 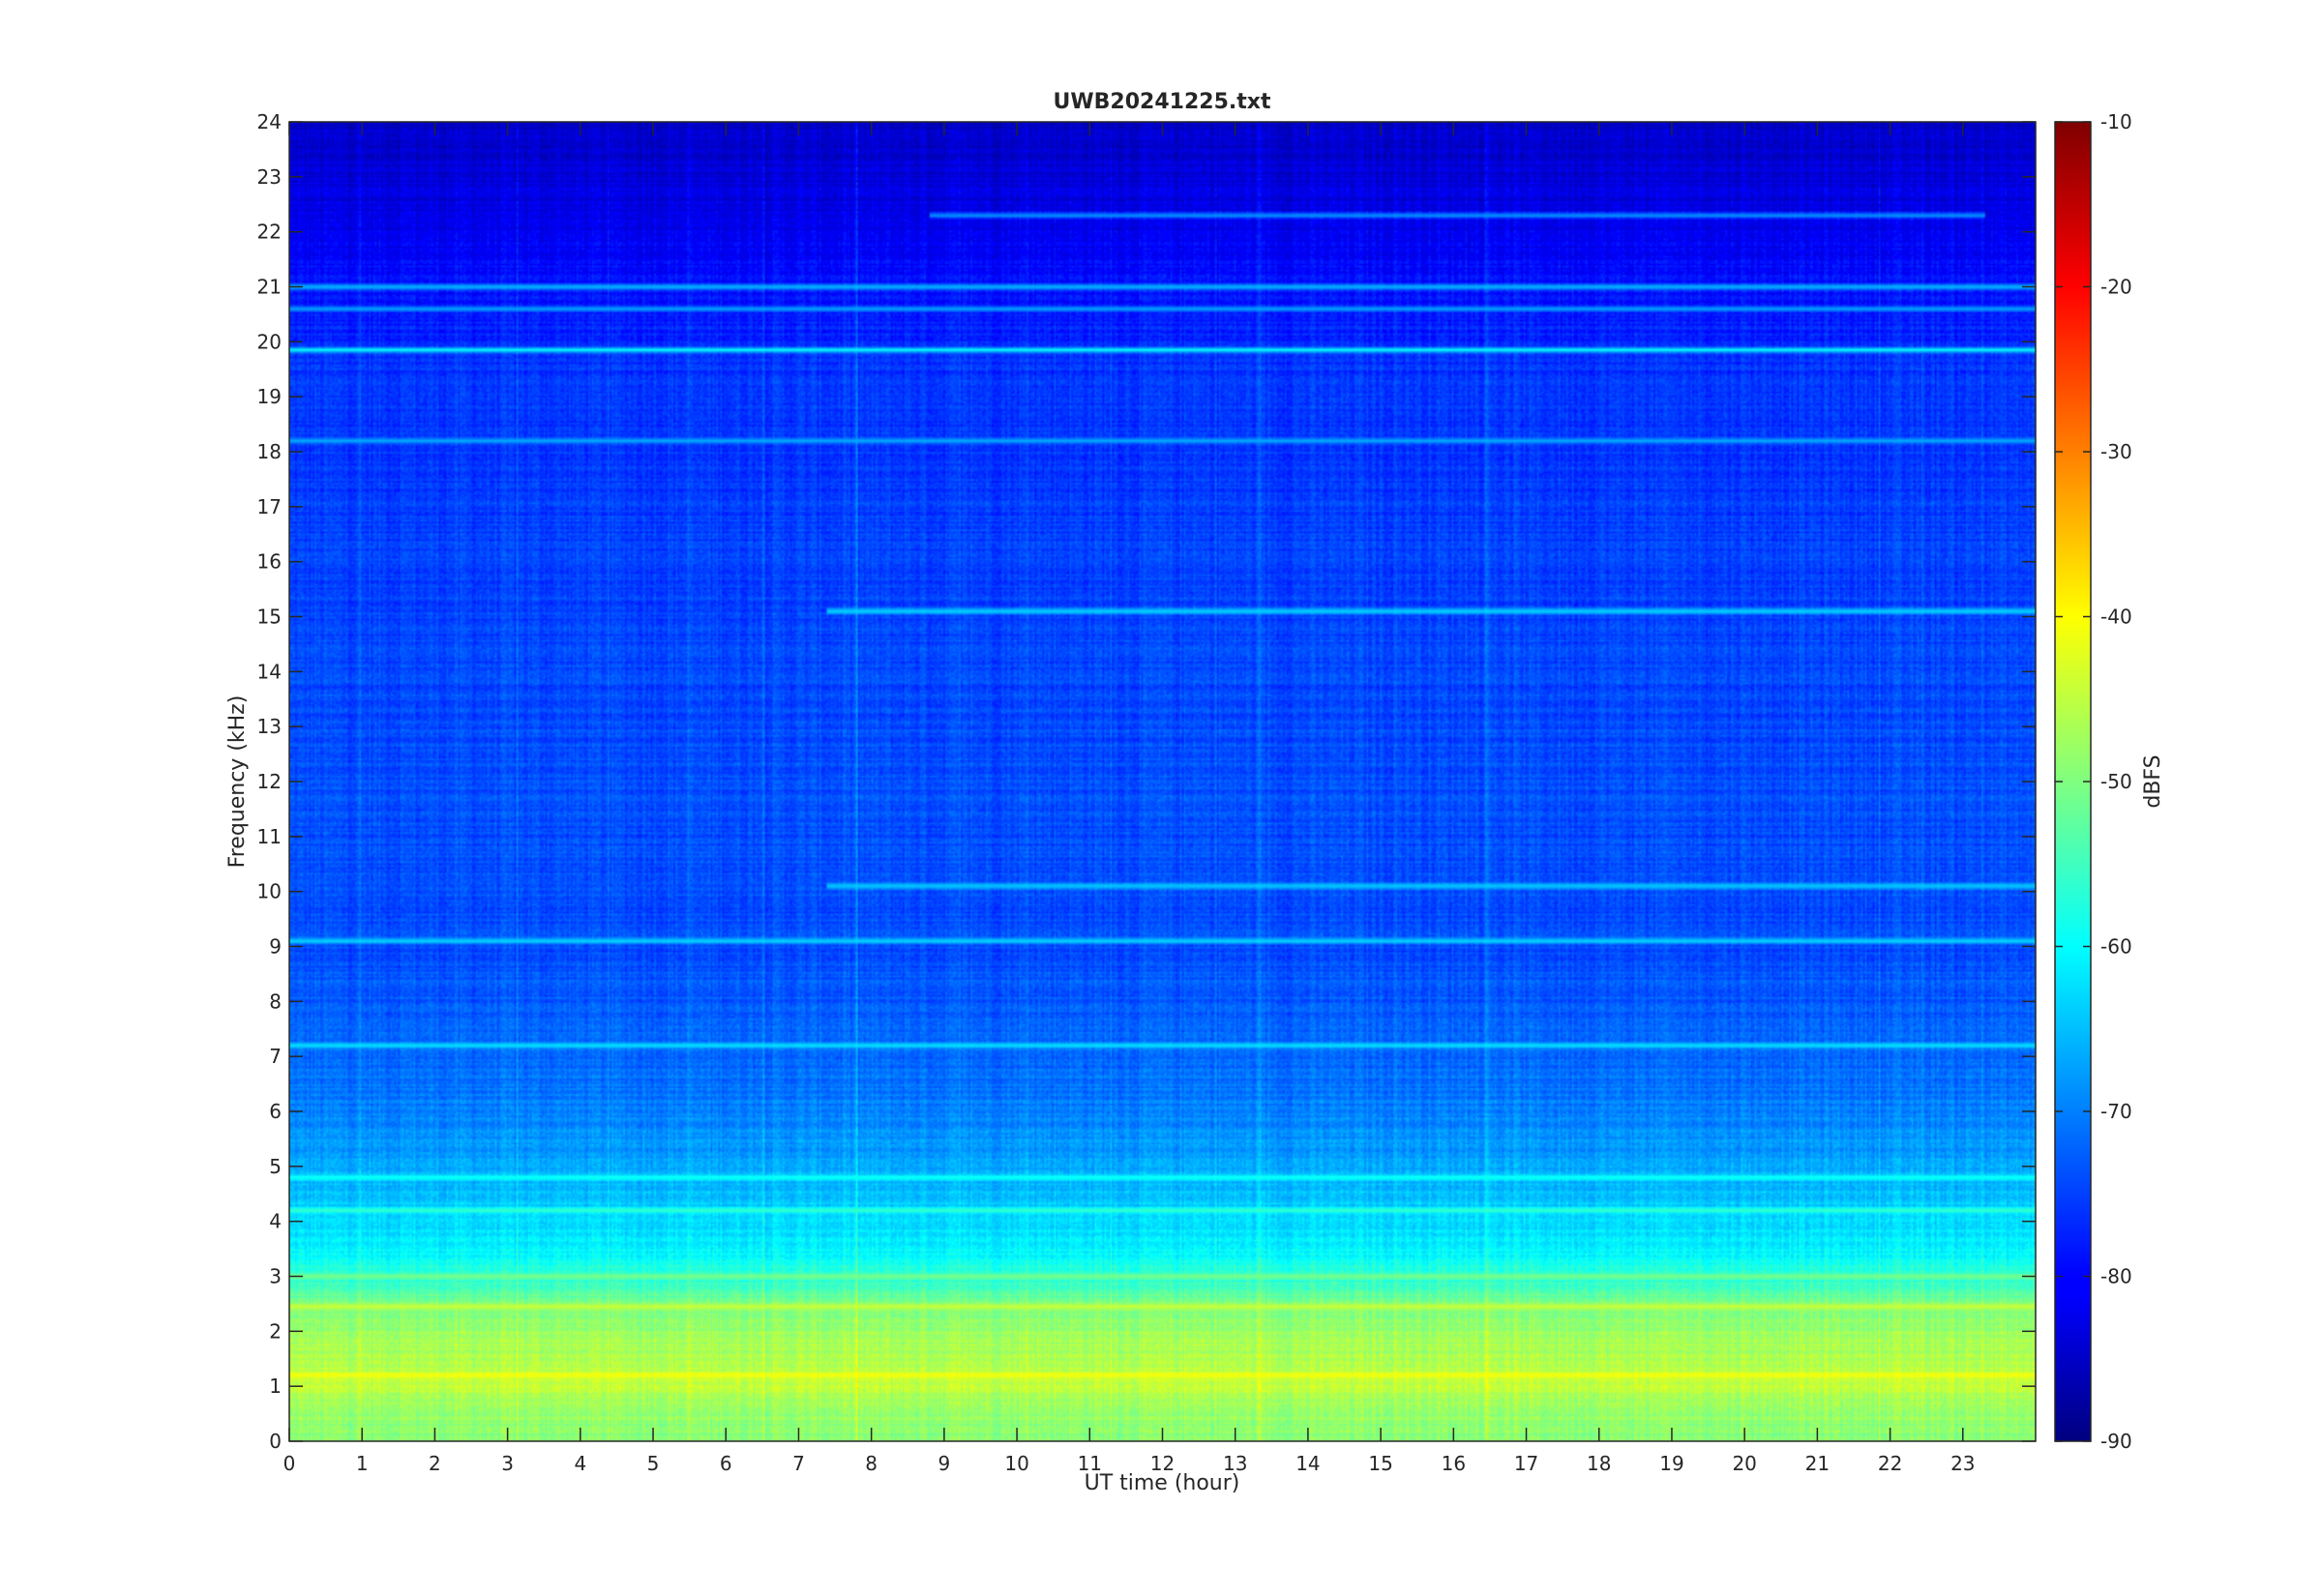 I want to click on x-tick-label: 2, so click(x=435, y=1463).